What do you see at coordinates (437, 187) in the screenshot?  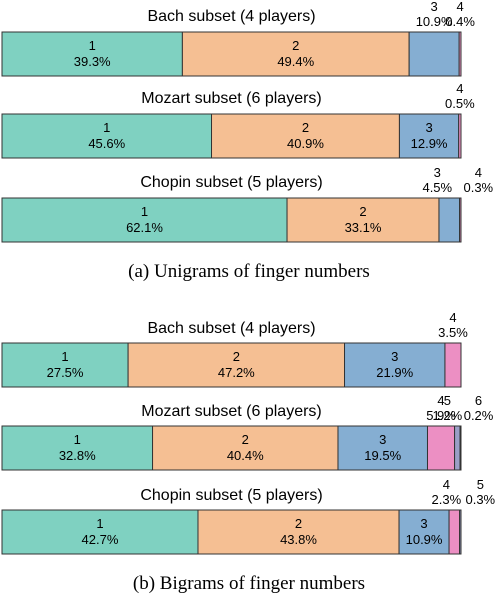 I see `segment-percent-label: 4.5%` at bounding box center [437, 187].